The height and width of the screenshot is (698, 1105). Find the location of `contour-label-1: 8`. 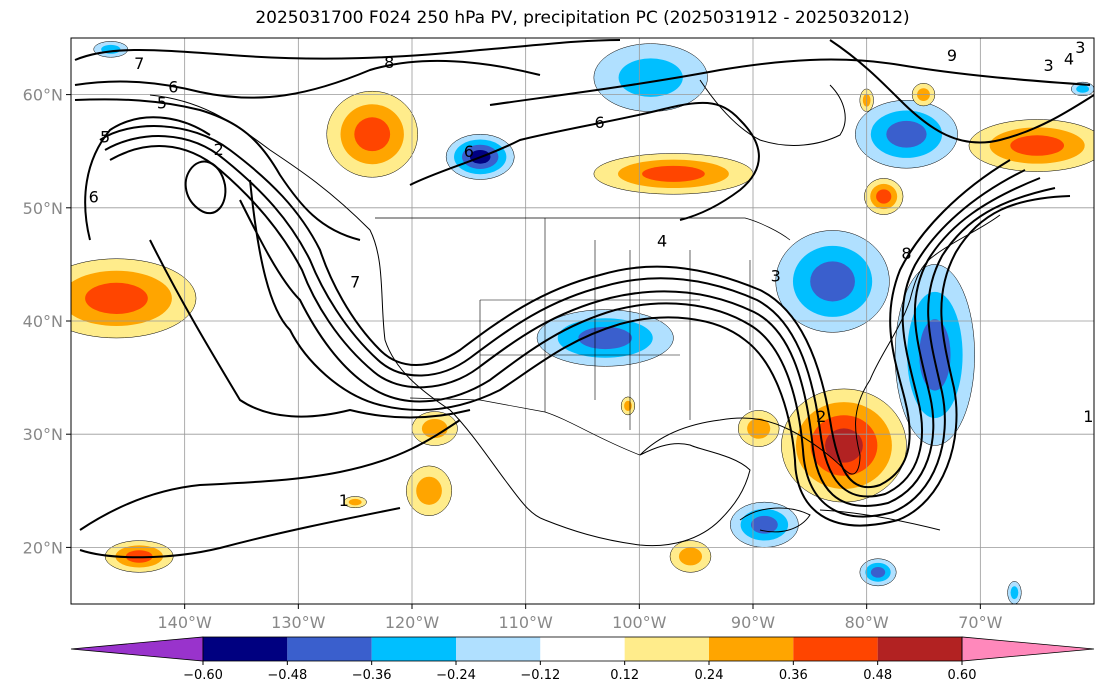

contour-label-1: 8 is located at coordinates (389, 62).